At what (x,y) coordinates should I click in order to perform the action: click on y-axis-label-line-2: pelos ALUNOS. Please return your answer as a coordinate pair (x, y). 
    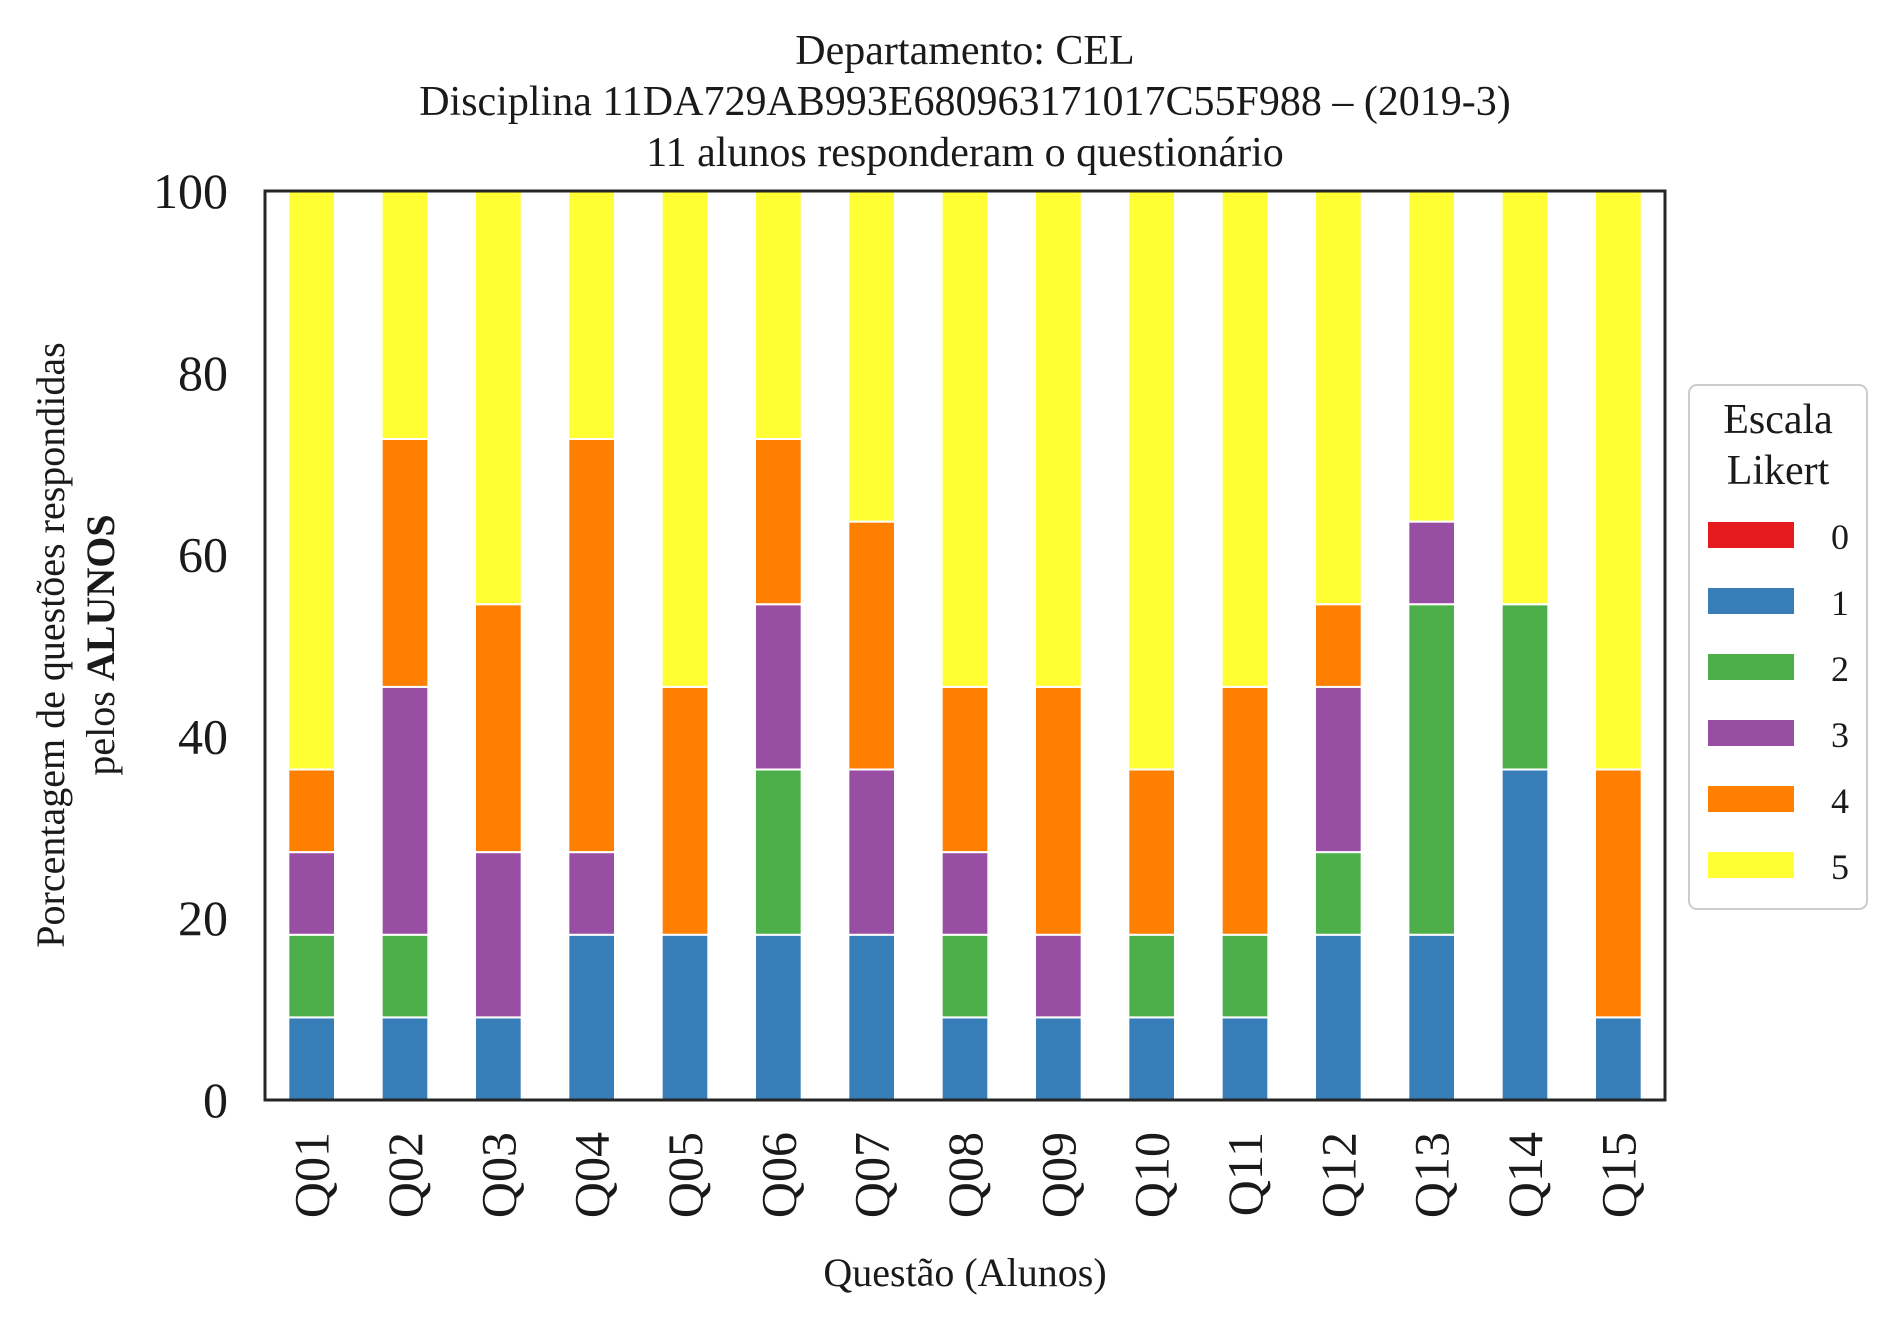
    Looking at the image, I should click on (100, 644).